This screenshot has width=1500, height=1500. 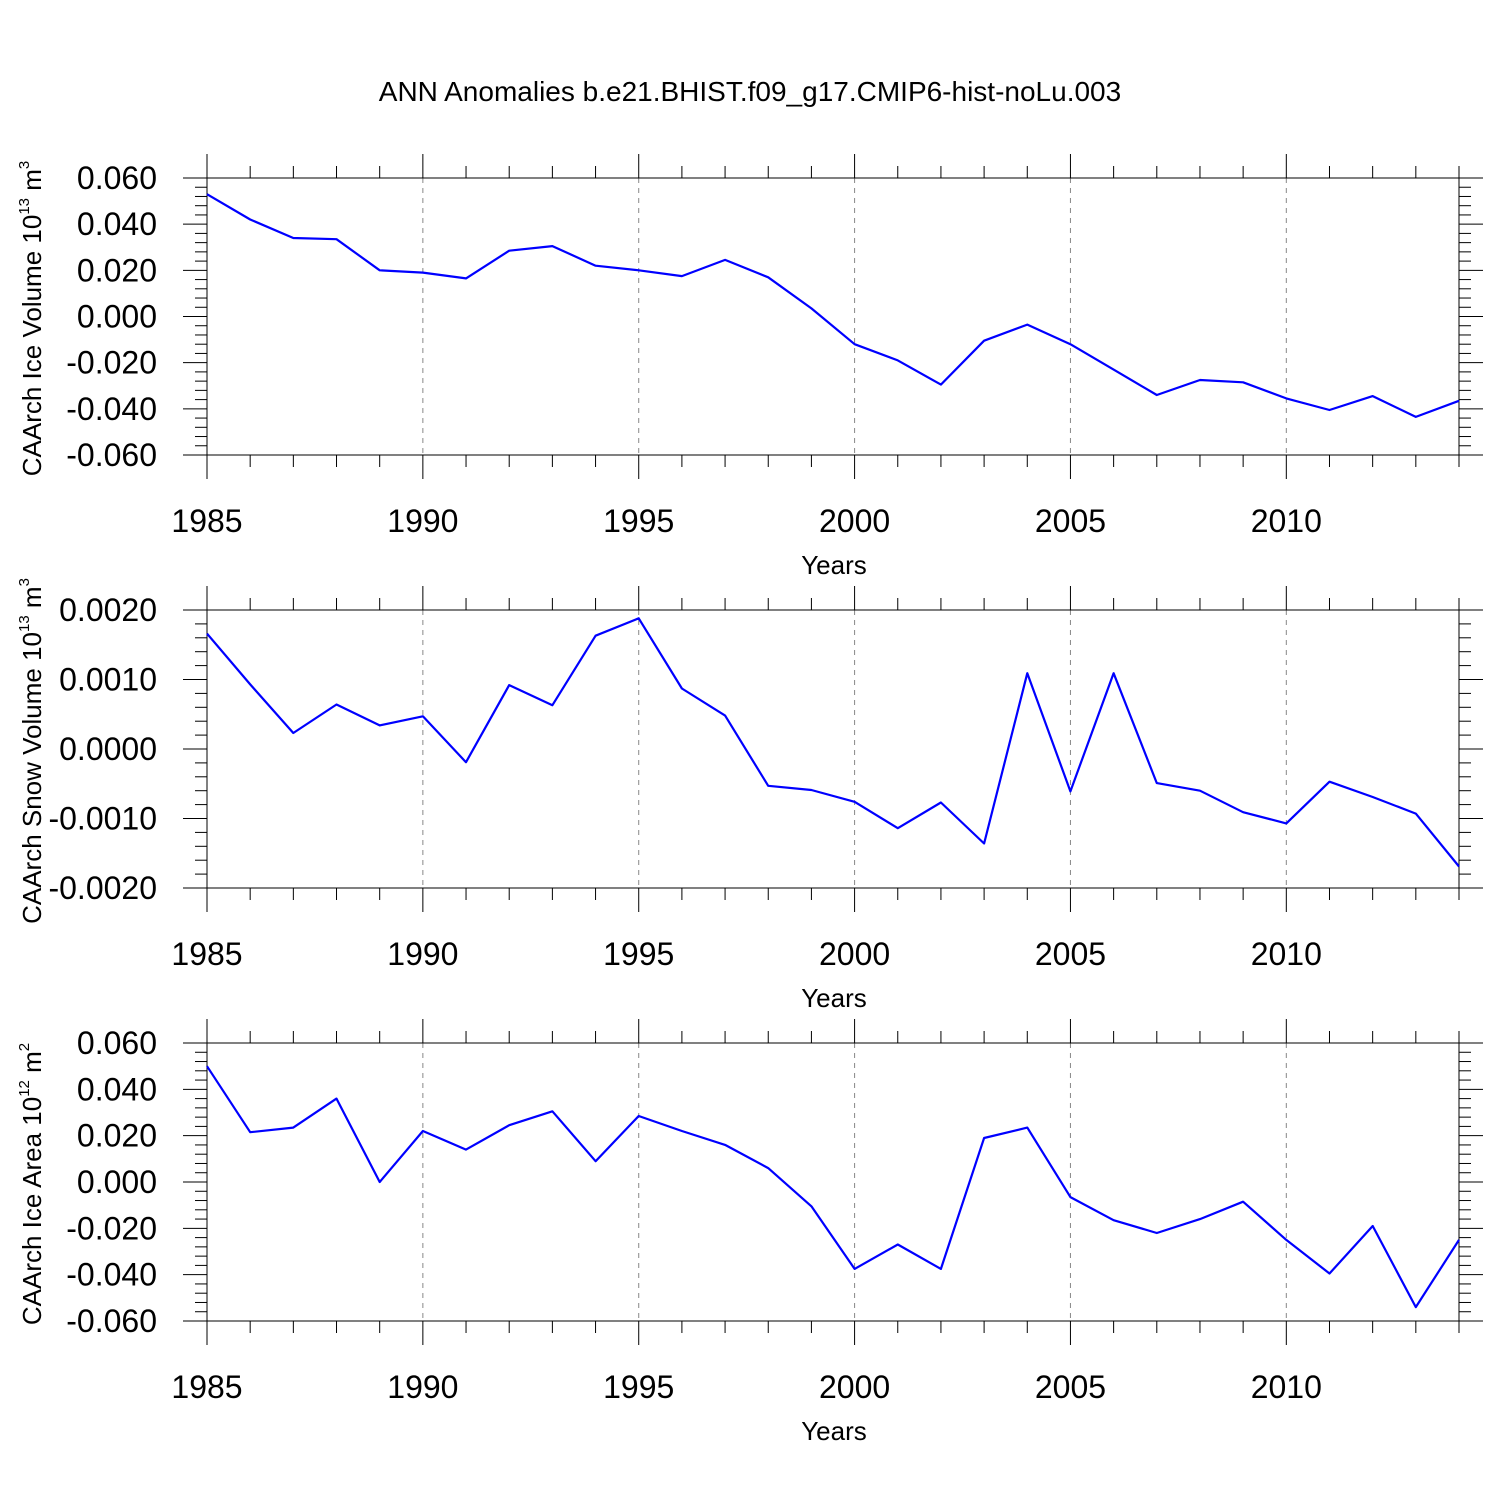 What do you see at coordinates (206, 1387) in the screenshot?
I see `ice-area-xtick-label: 1985` at bounding box center [206, 1387].